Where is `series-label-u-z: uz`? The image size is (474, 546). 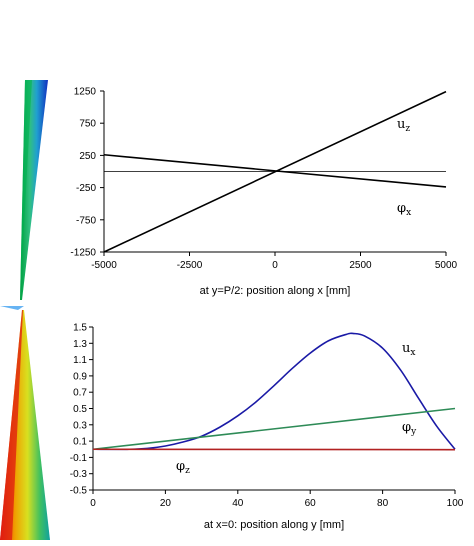 series-label-u-z: uz is located at coordinates (403, 125).